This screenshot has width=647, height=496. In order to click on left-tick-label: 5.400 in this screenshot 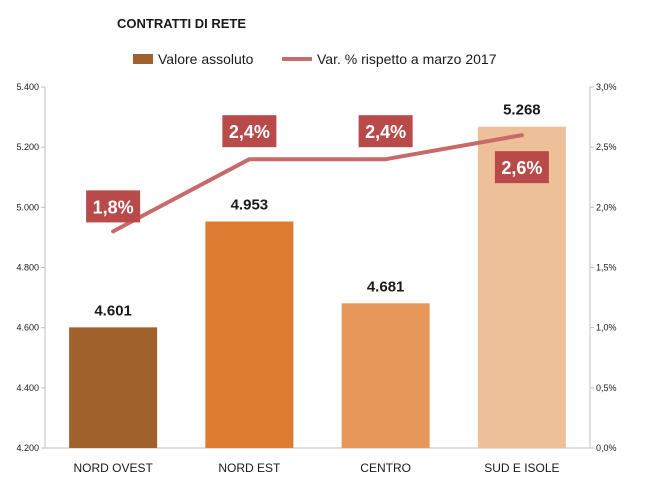, I will do `click(27, 87)`.